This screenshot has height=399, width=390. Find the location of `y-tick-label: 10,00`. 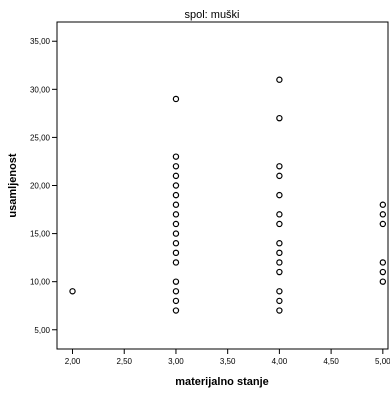

y-tick-label: 10,00 is located at coordinates (40, 282).